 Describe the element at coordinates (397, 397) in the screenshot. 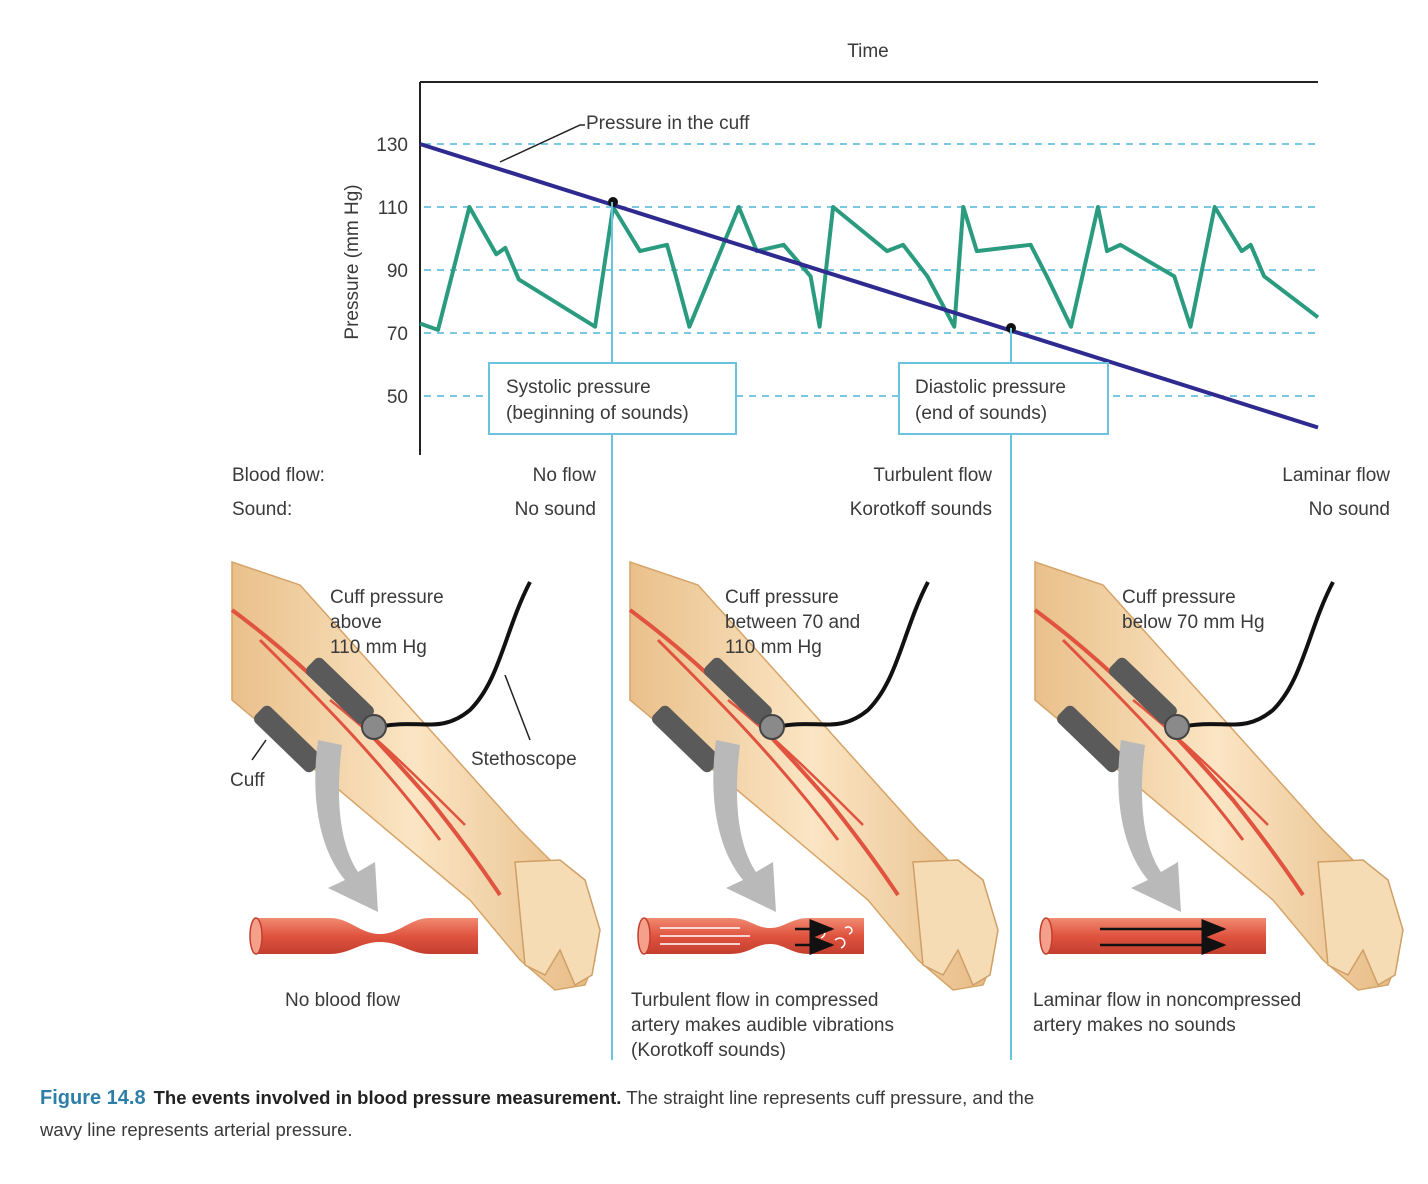

I see `y-tick-label-50: 50` at that location.